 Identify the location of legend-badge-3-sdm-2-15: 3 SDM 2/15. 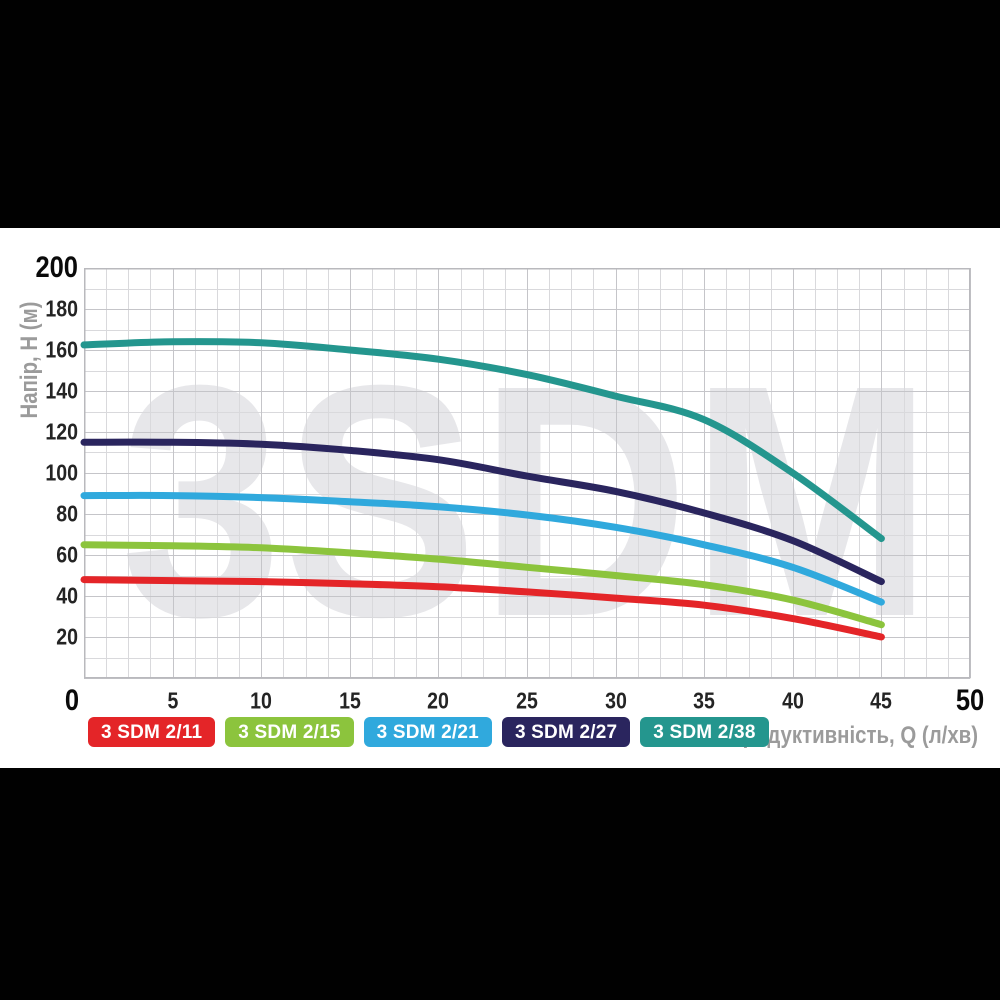
(289, 732).